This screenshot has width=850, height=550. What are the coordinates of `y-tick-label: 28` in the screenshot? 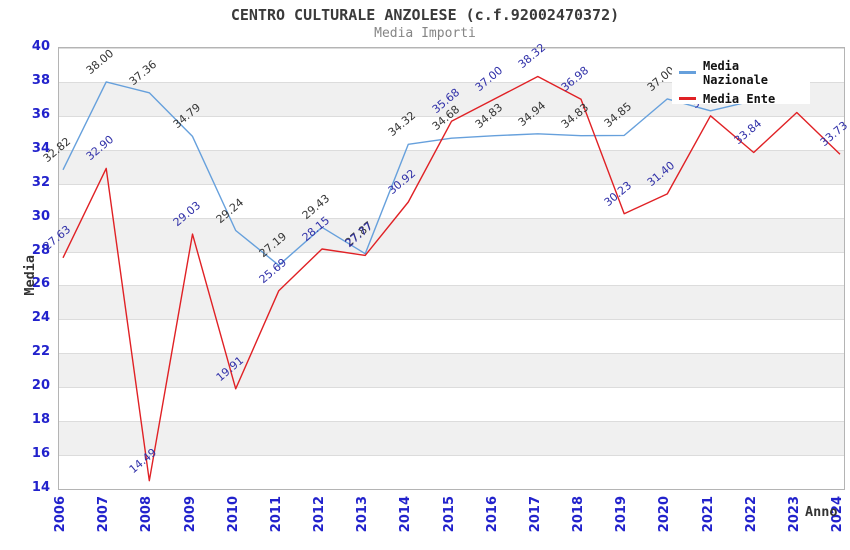 It's located at (40, 250).